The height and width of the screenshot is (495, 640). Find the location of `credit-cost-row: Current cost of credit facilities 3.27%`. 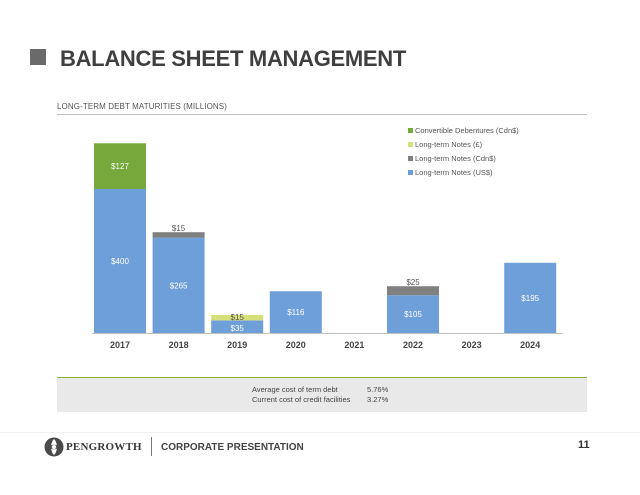

credit-cost-row: Current cost of credit facilities 3.27% is located at coordinates (320, 399).